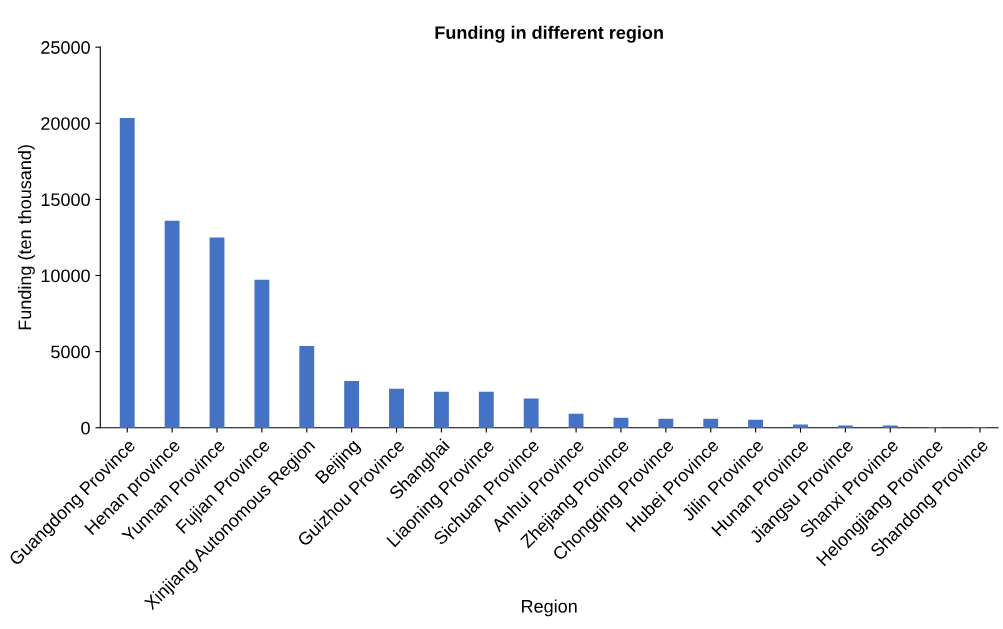 The image size is (1003, 629). I want to click on y-tick-label: 0, so click(85, 428).